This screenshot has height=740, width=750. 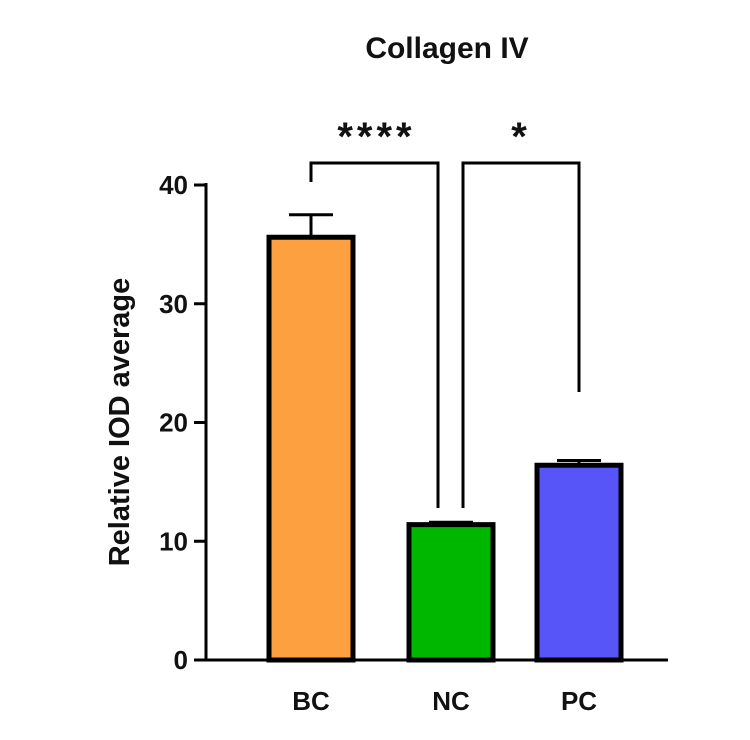 I want to click on y-axis: 0 10 20 30 40, so click(x=183, y=422).